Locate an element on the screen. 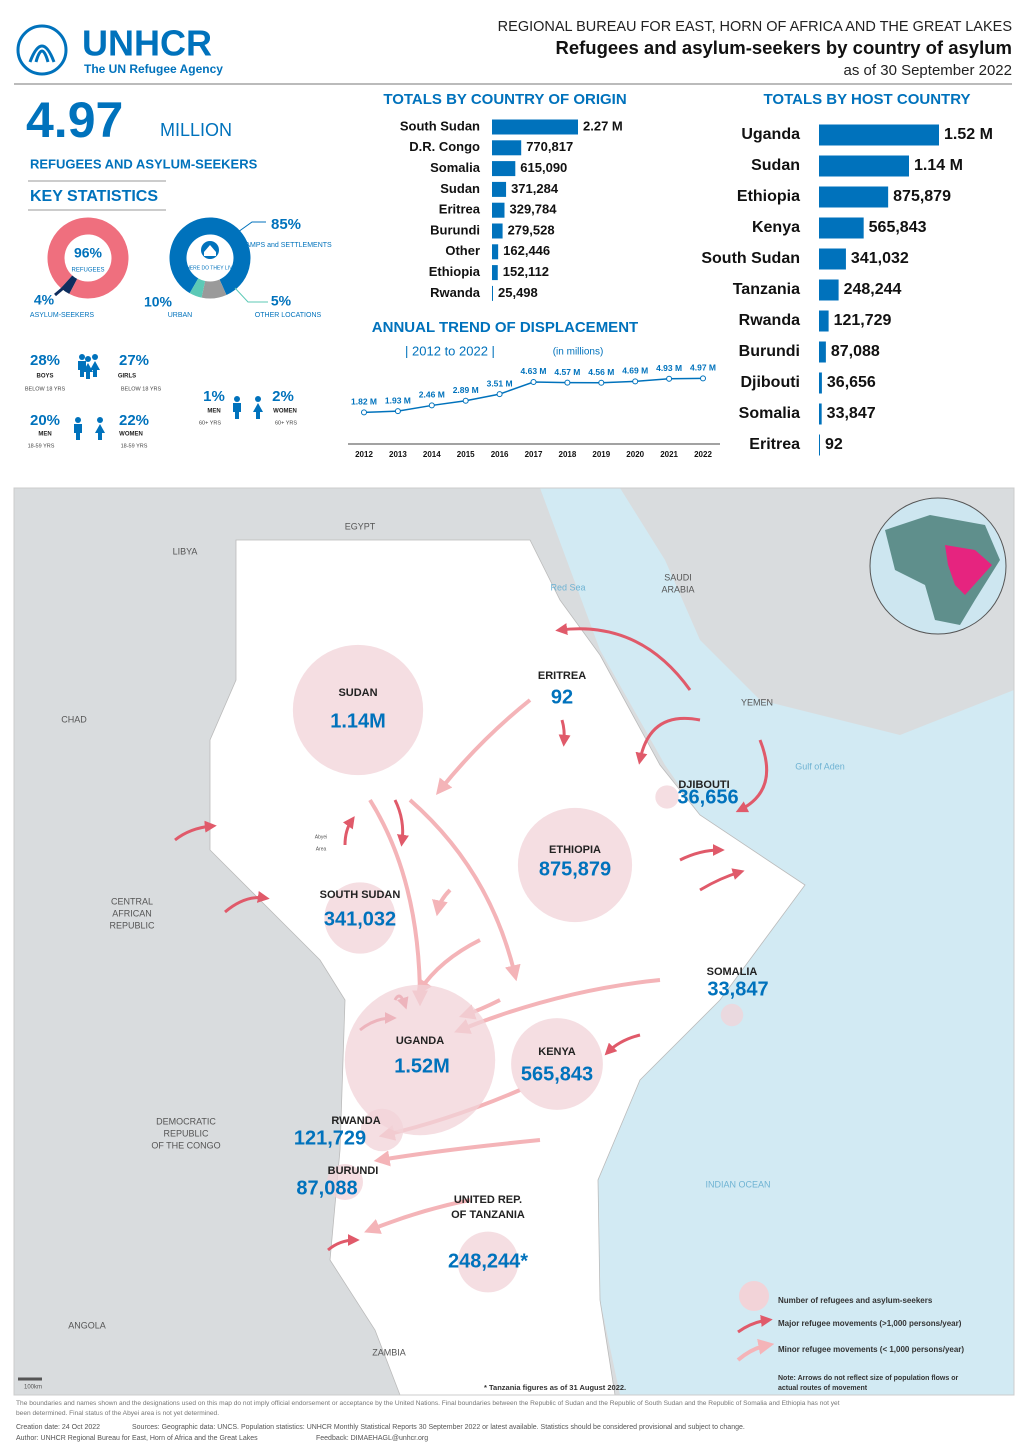 This screenshot has width=1024, height=1448. logo-text: UNHCR is located at coordinates (147, 43).